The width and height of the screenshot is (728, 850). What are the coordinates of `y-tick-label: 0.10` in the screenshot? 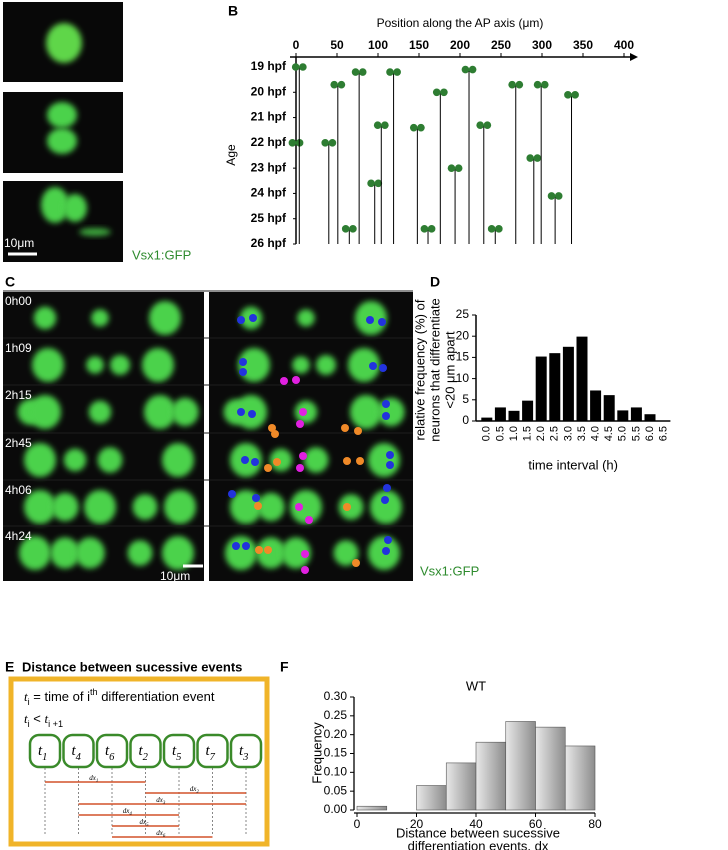 It's located at (336, 772).